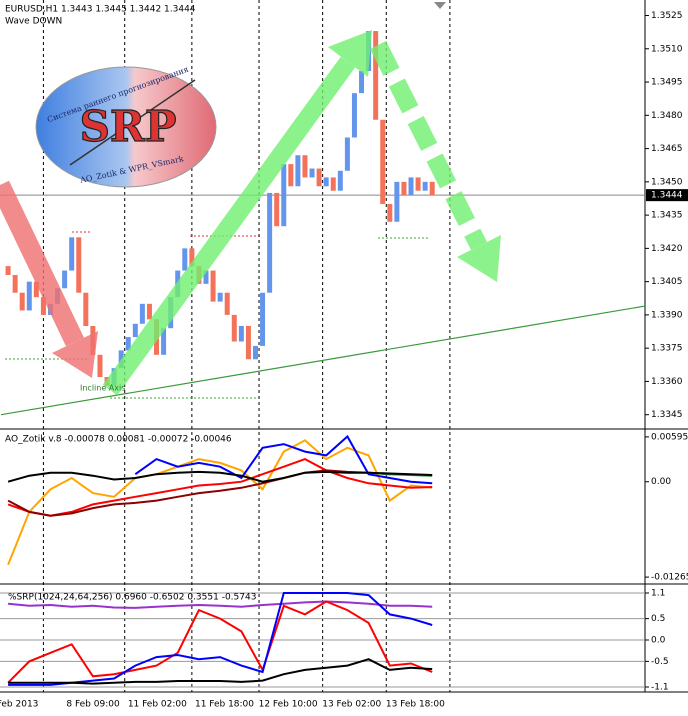 This screenshot has height=716, width=688. What do you see at coordinates (667, 349) in the screenshot?
I see `y-tick-label: 1.3375` at bounding box center [667, 349].